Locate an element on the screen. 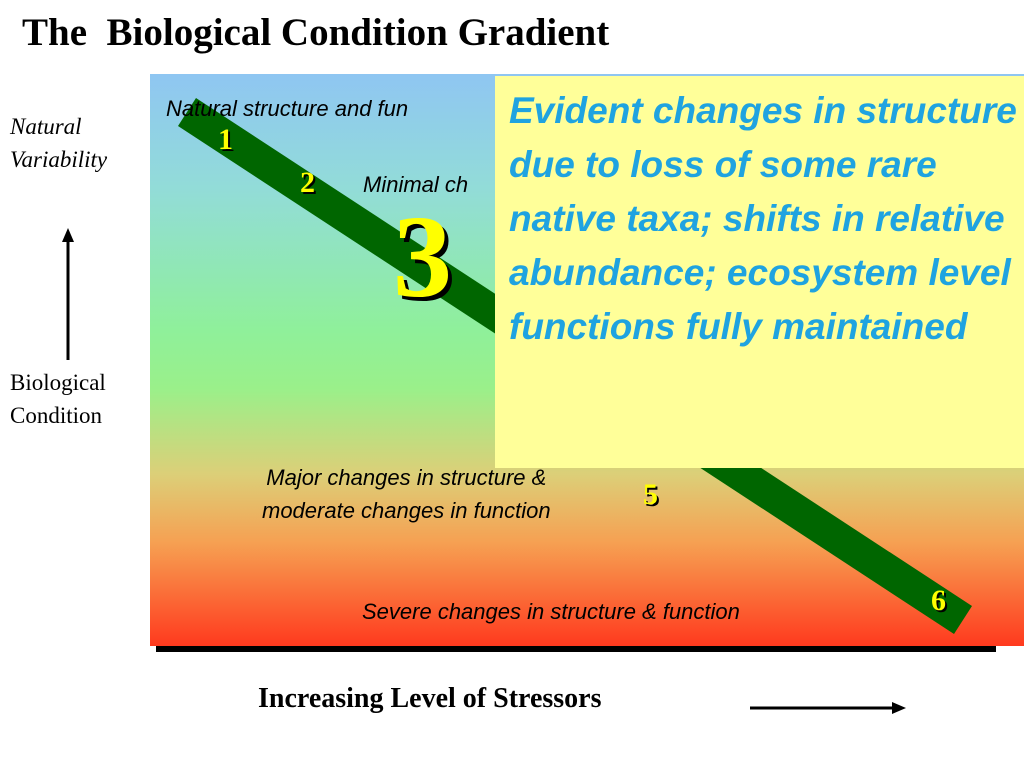  level-5-number: 5 is located at coordinates (650, 494).